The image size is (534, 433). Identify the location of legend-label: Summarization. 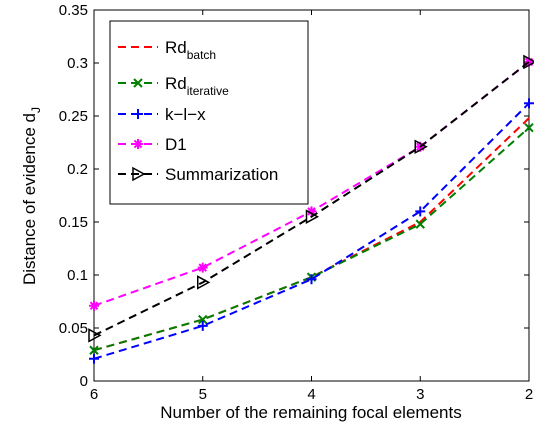
(221, 174).